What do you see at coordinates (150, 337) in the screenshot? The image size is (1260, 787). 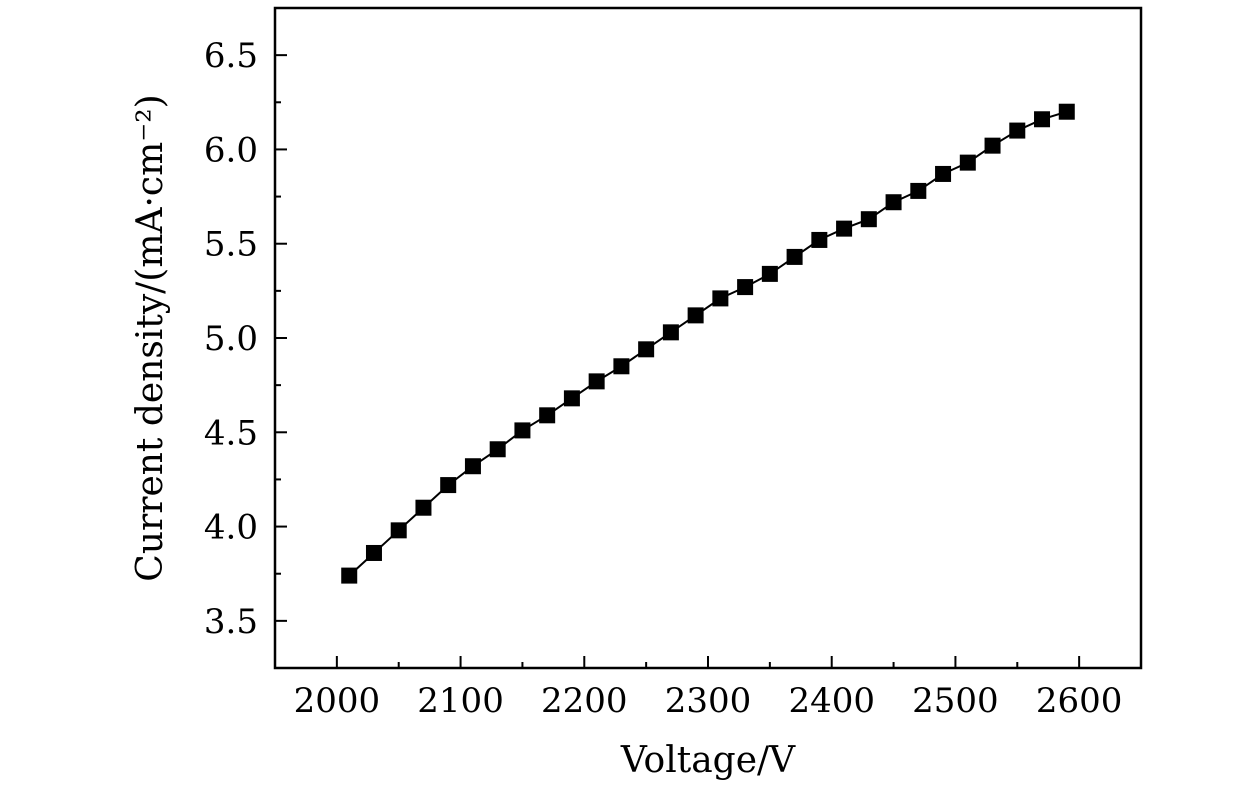 I see `y-axis-title: Current density/(mA·cm⁻²)` at bounding box center [150, 337].